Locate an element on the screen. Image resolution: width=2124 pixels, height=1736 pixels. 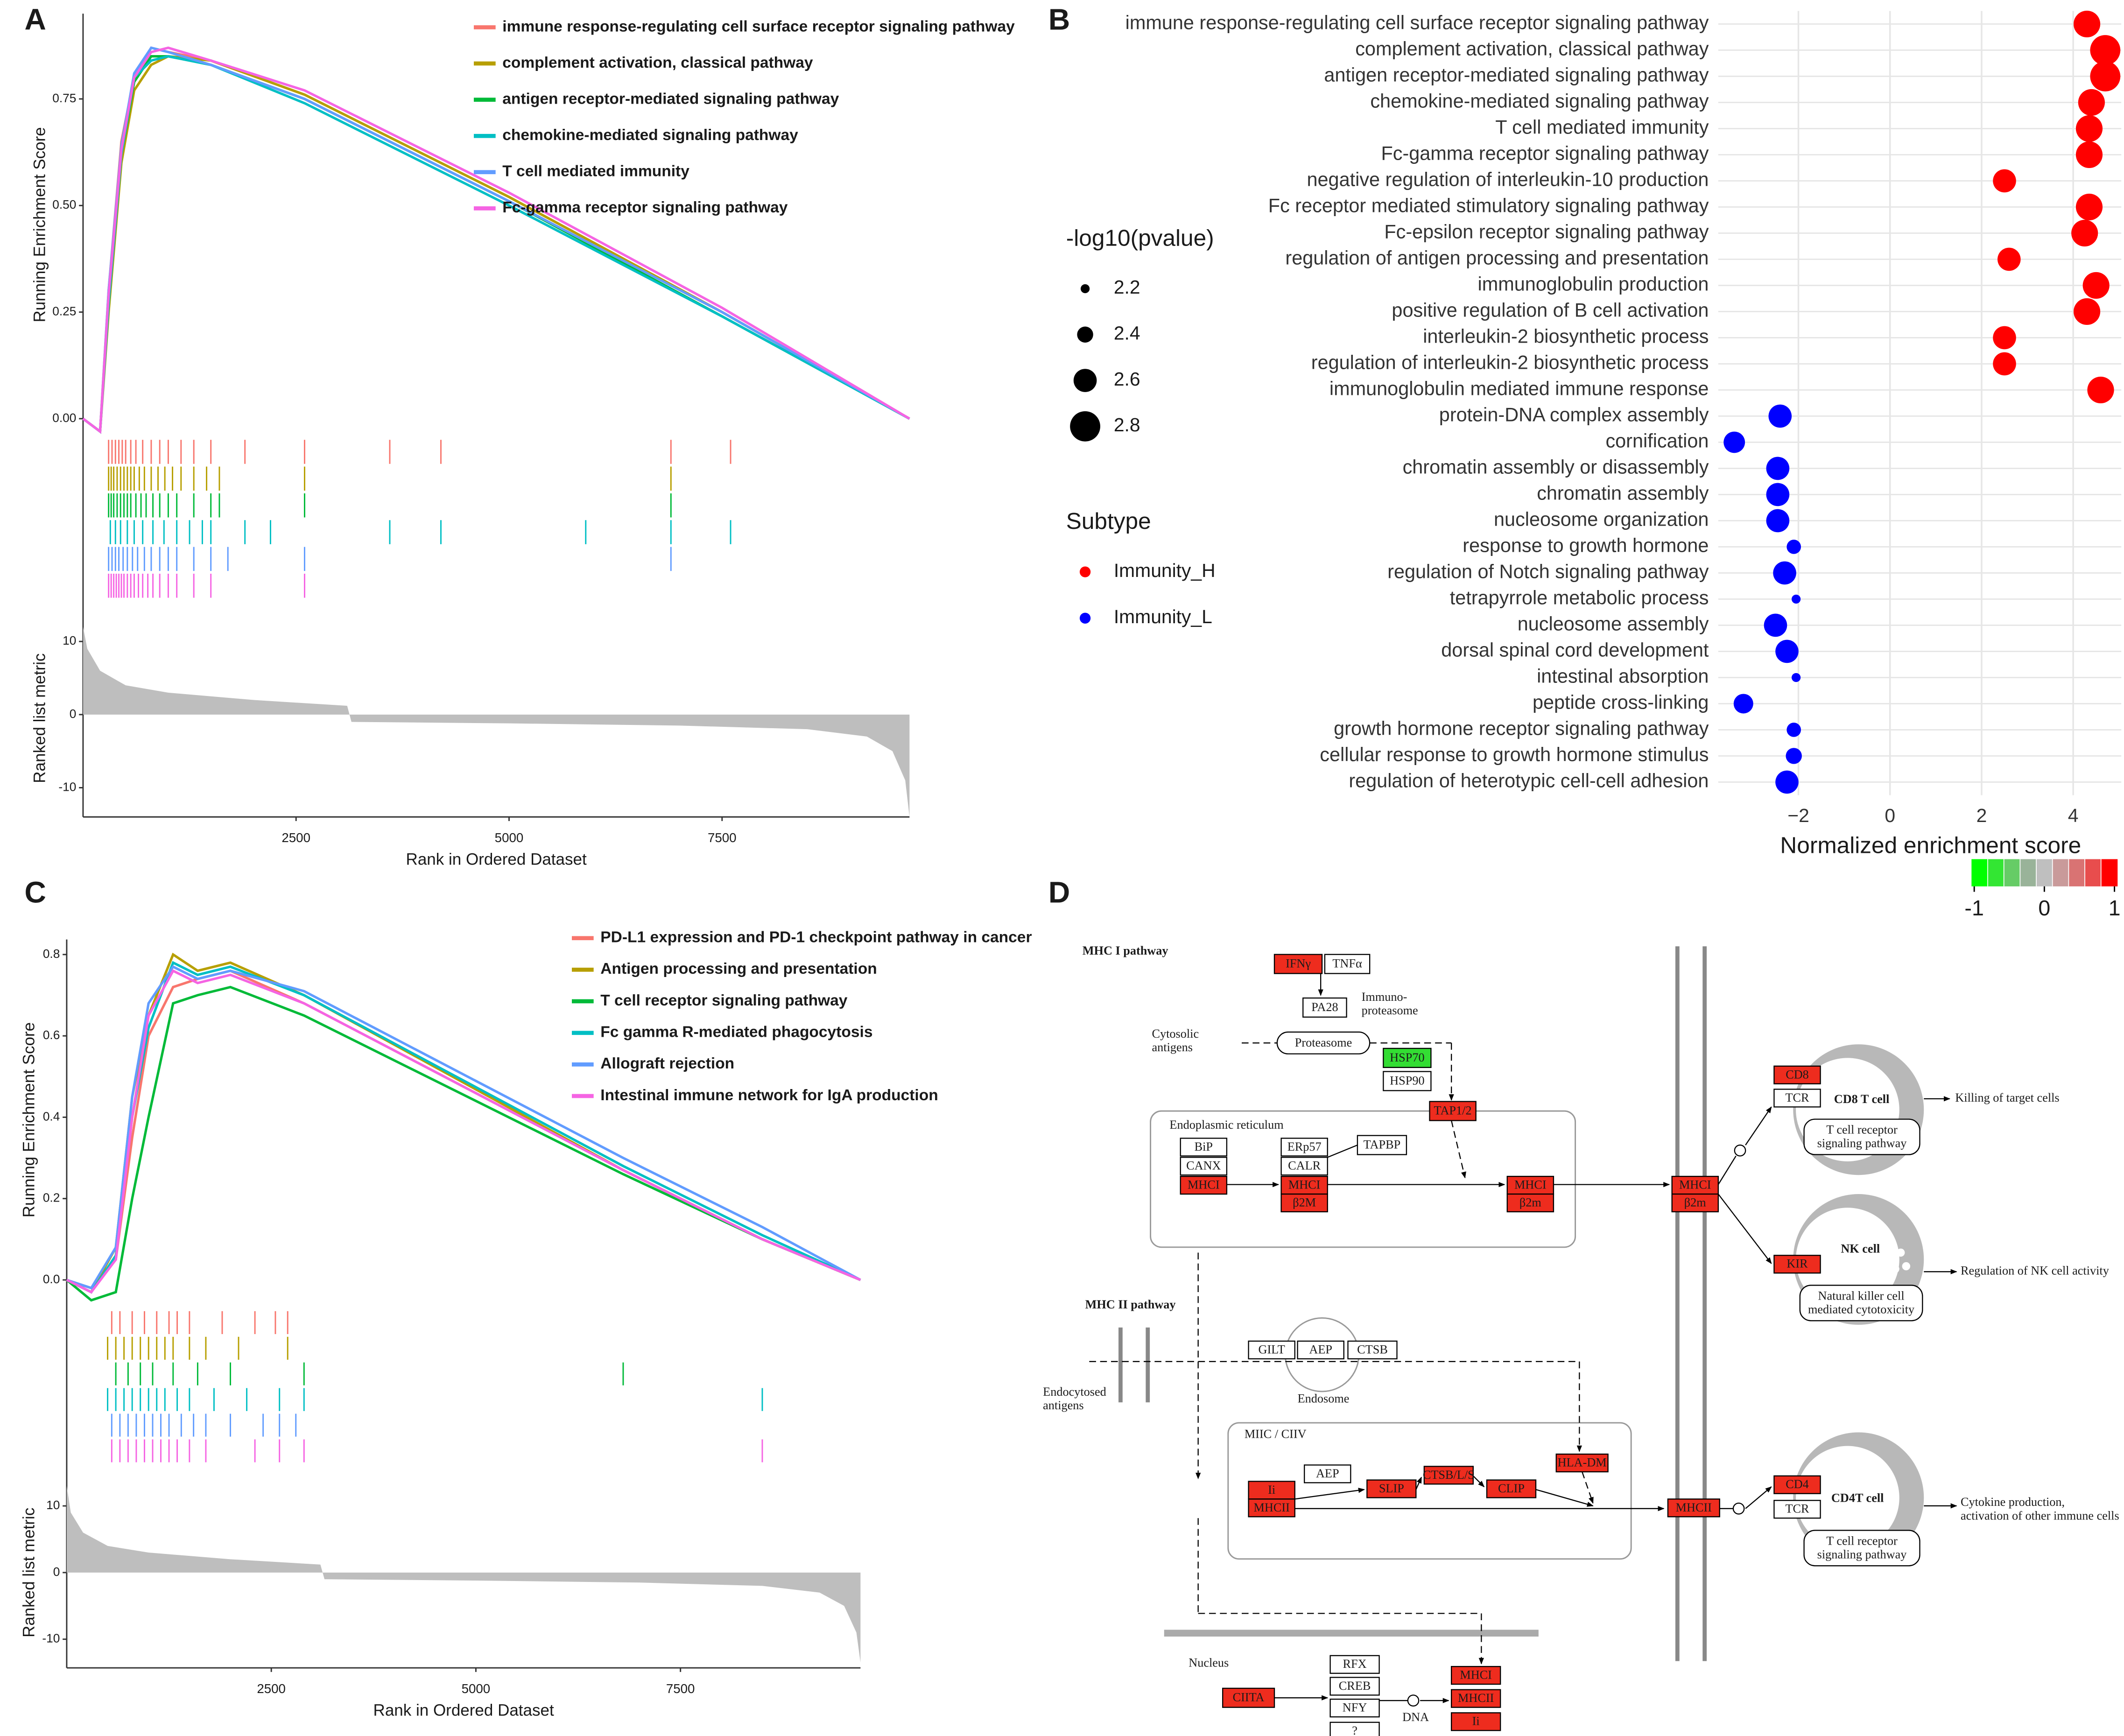
node-label: MHC II pathway is located at coordinates (1130, 1304).